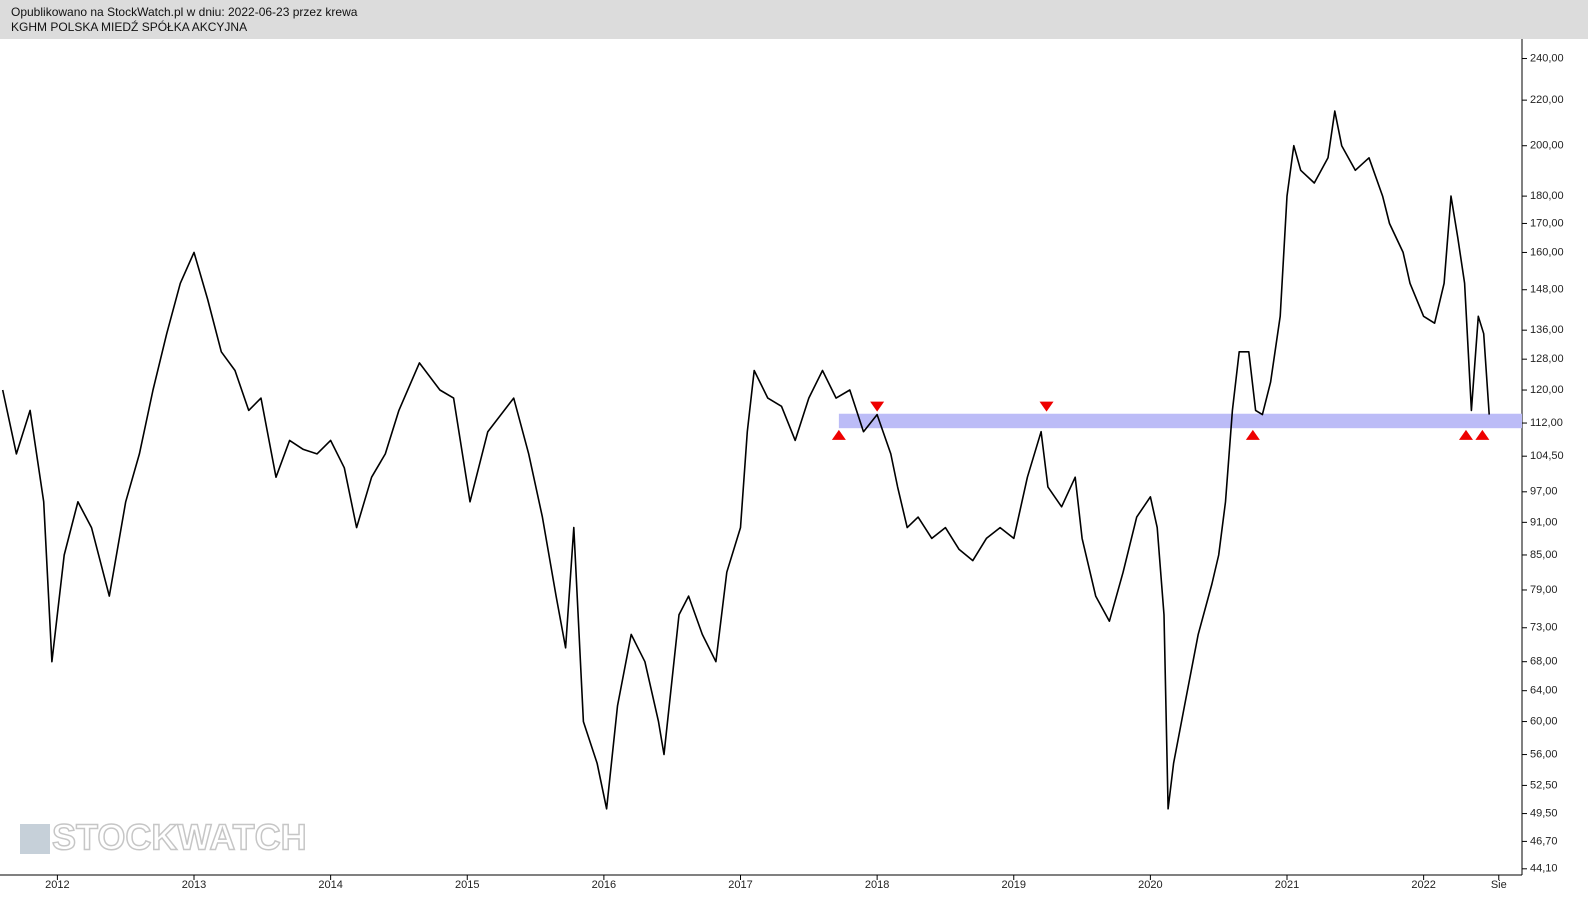 The image size is (1588, 904). Describe the element at coordinates (740, 885) in the screenshot. I see `x-tick-label: 2017` at that location.